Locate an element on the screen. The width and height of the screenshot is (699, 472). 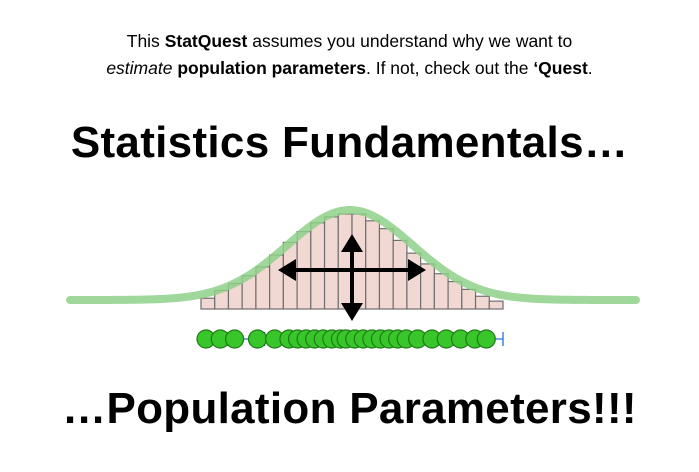
intro-line2-middle: . If not, check out the is located at coordinates (449, 68).